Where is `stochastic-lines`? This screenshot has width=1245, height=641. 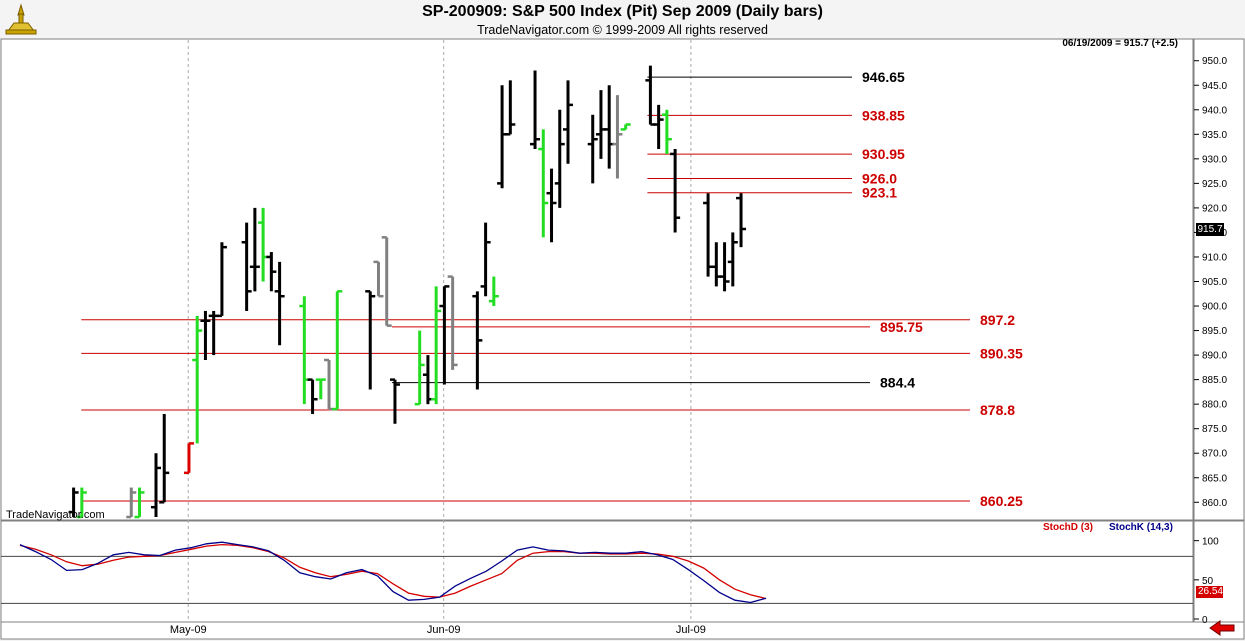
stochastic-lines is located at coordinates (597, 572).